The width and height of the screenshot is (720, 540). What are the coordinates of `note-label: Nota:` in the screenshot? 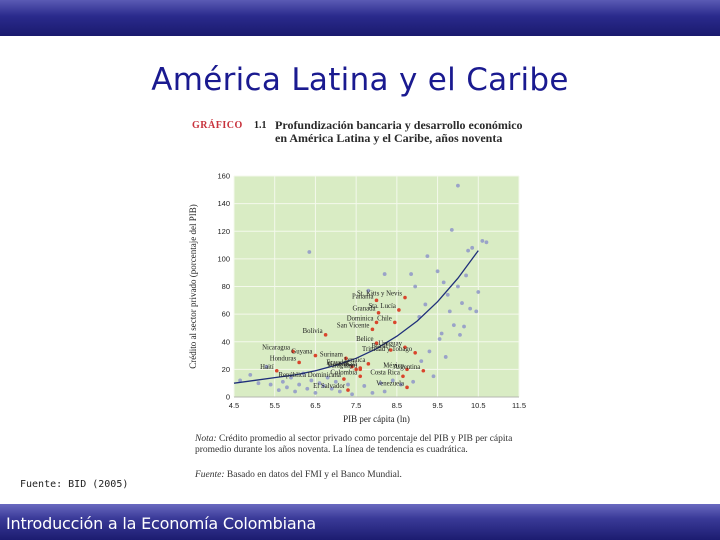 It's located at (206, 439).